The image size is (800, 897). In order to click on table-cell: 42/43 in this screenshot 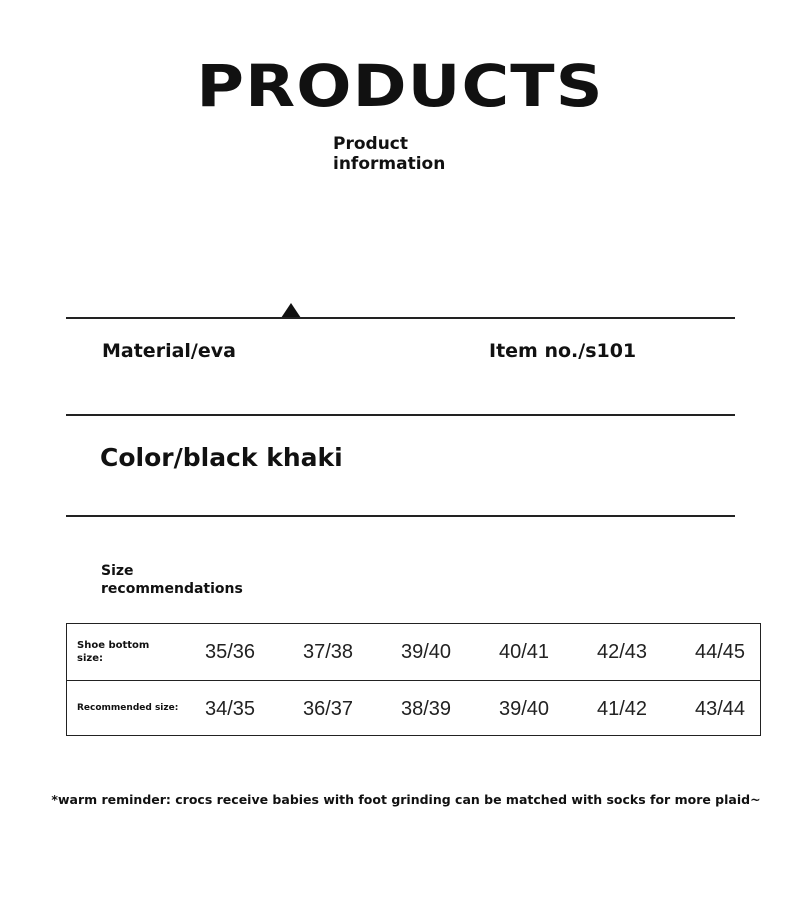, I will do `click(622, 652)`.